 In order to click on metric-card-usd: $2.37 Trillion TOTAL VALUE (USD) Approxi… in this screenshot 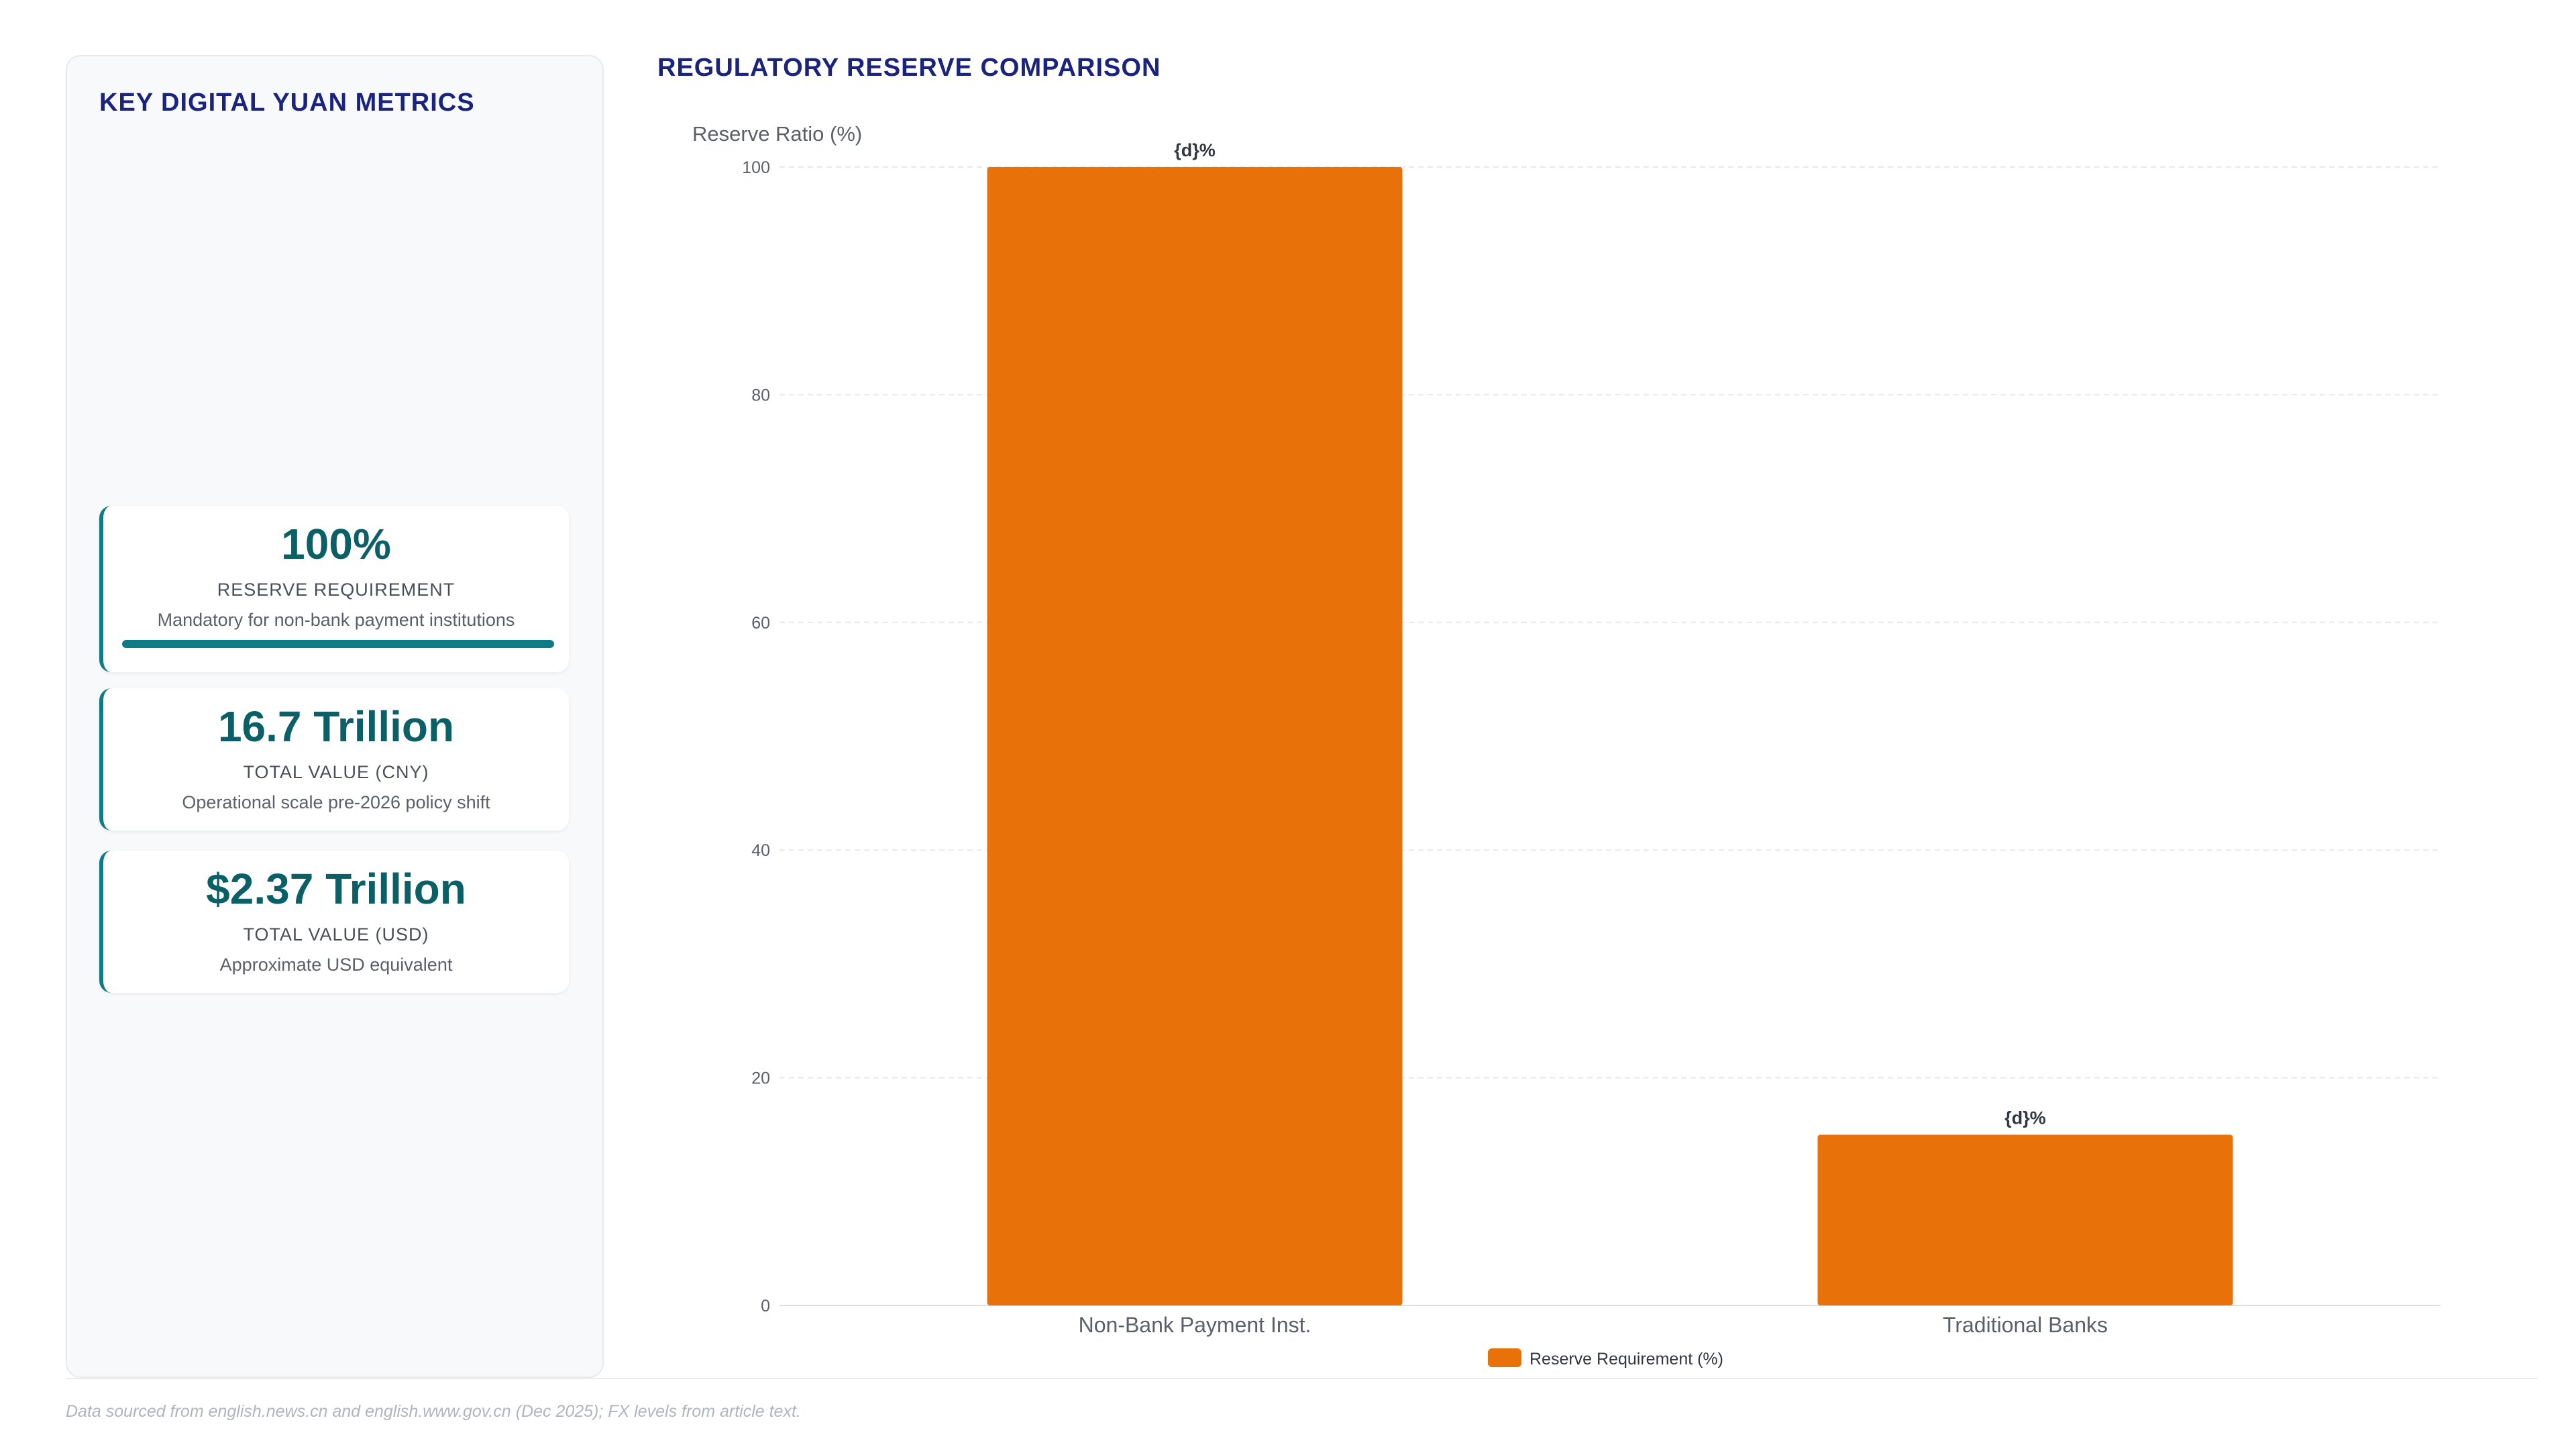, I will do `click(334, 922)`.